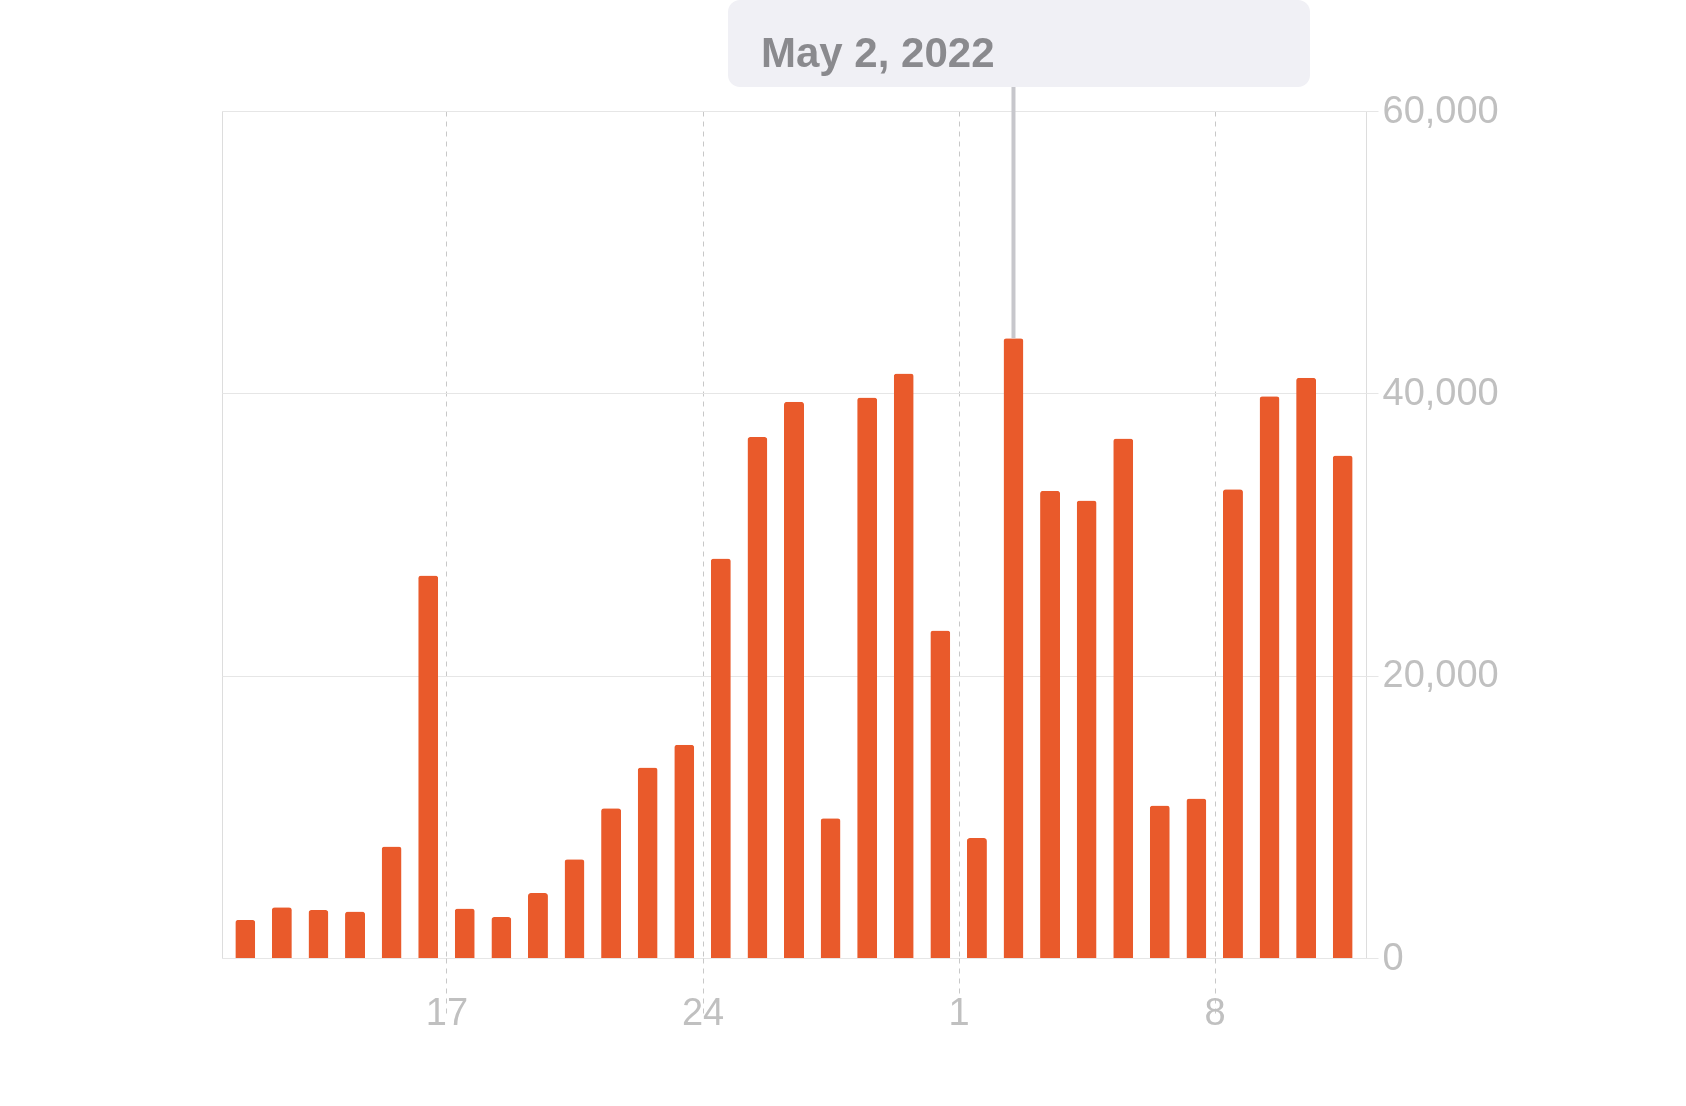 Image resolution: width=1686 pixels, height=1106 pixels. What do you see at coordinates (1440, 109) in the screenshot?
I see `y-tick-label: 60,000` at bounding box center [1440, 109].